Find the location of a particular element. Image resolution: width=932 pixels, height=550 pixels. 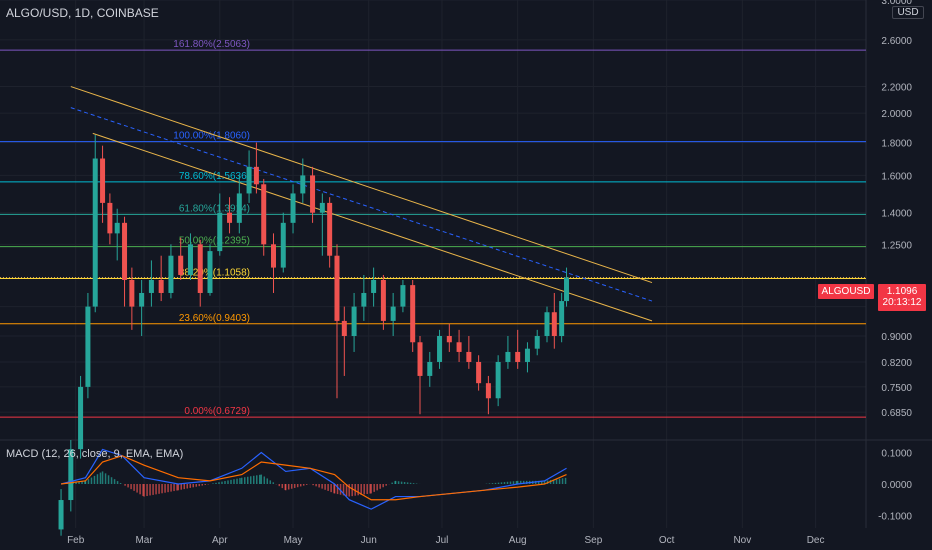

time-axis-label: Aug is located at coordinates (518, 540).